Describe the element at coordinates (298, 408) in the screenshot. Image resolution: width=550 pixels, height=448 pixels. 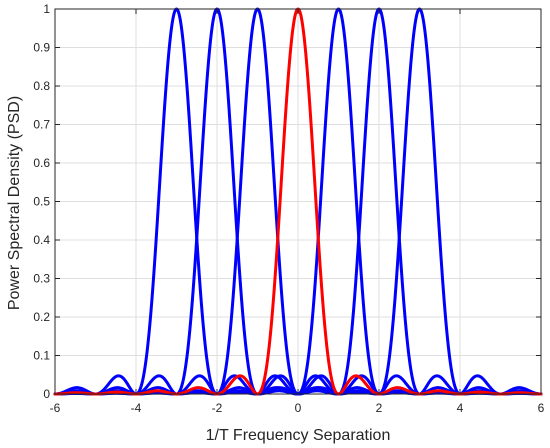
I see `x-tick-label: 0` at that location.